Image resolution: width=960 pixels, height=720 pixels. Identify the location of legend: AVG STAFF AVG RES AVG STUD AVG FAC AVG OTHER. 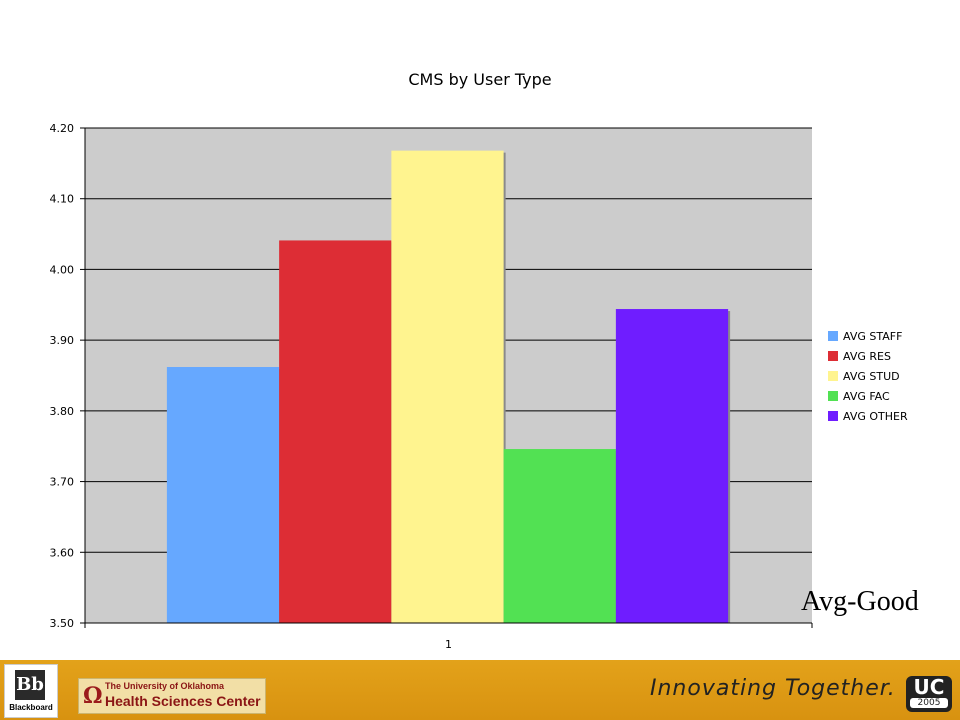
(868, 376).